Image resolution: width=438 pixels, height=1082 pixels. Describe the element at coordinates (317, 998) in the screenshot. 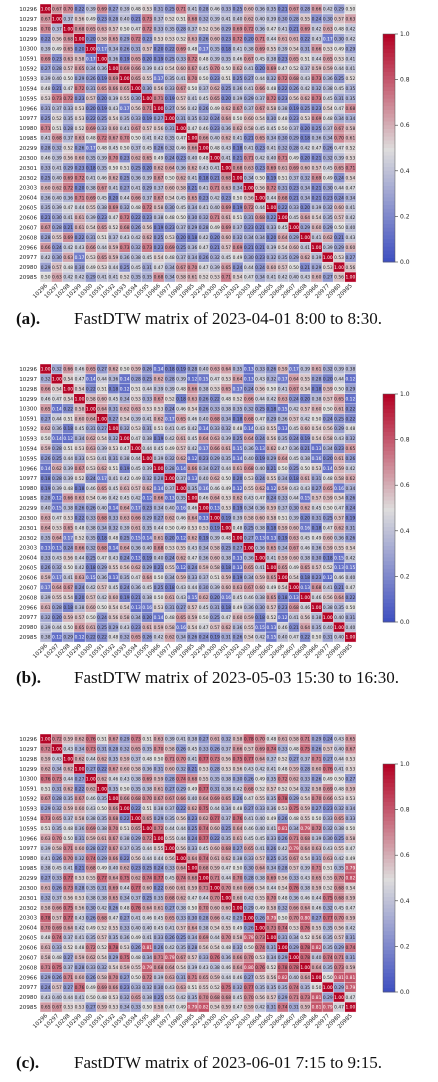

I see `cell-value-label: 0.81` at that location.